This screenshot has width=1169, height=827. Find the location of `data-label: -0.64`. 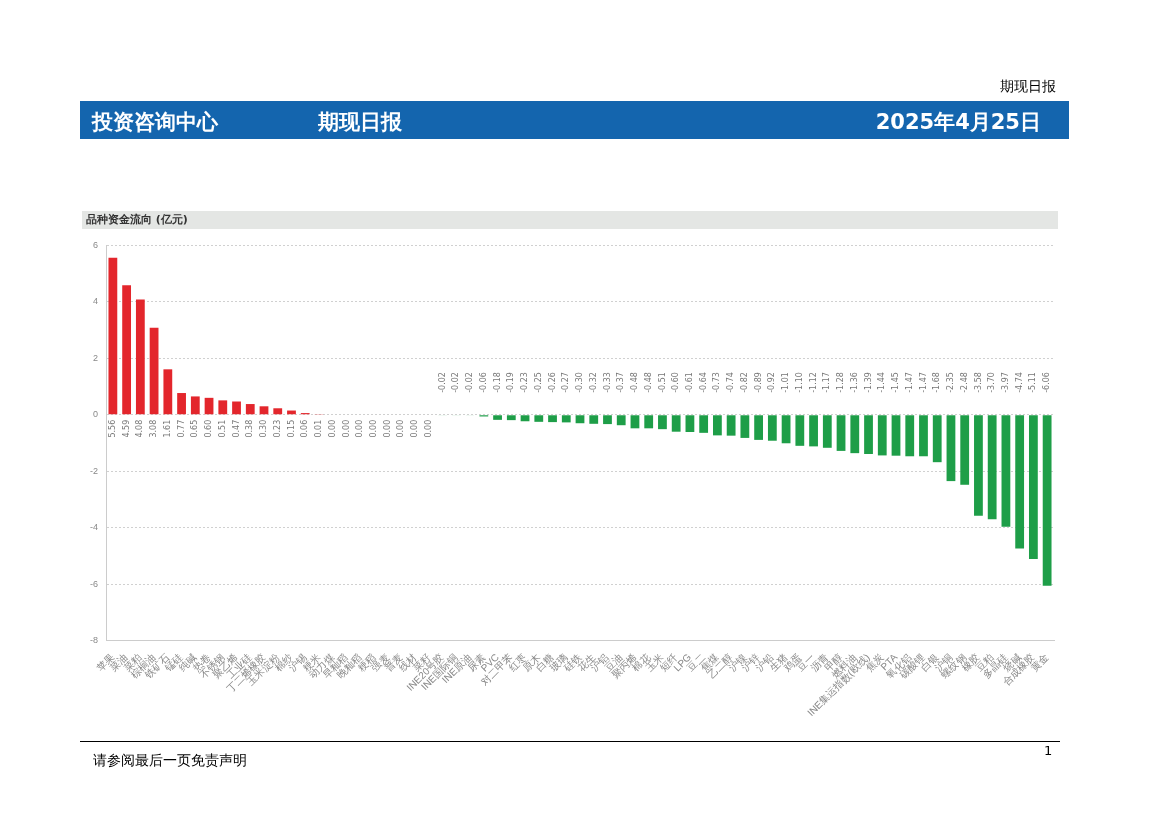

data-label: -0.64 is located at coordinates (703, 382).